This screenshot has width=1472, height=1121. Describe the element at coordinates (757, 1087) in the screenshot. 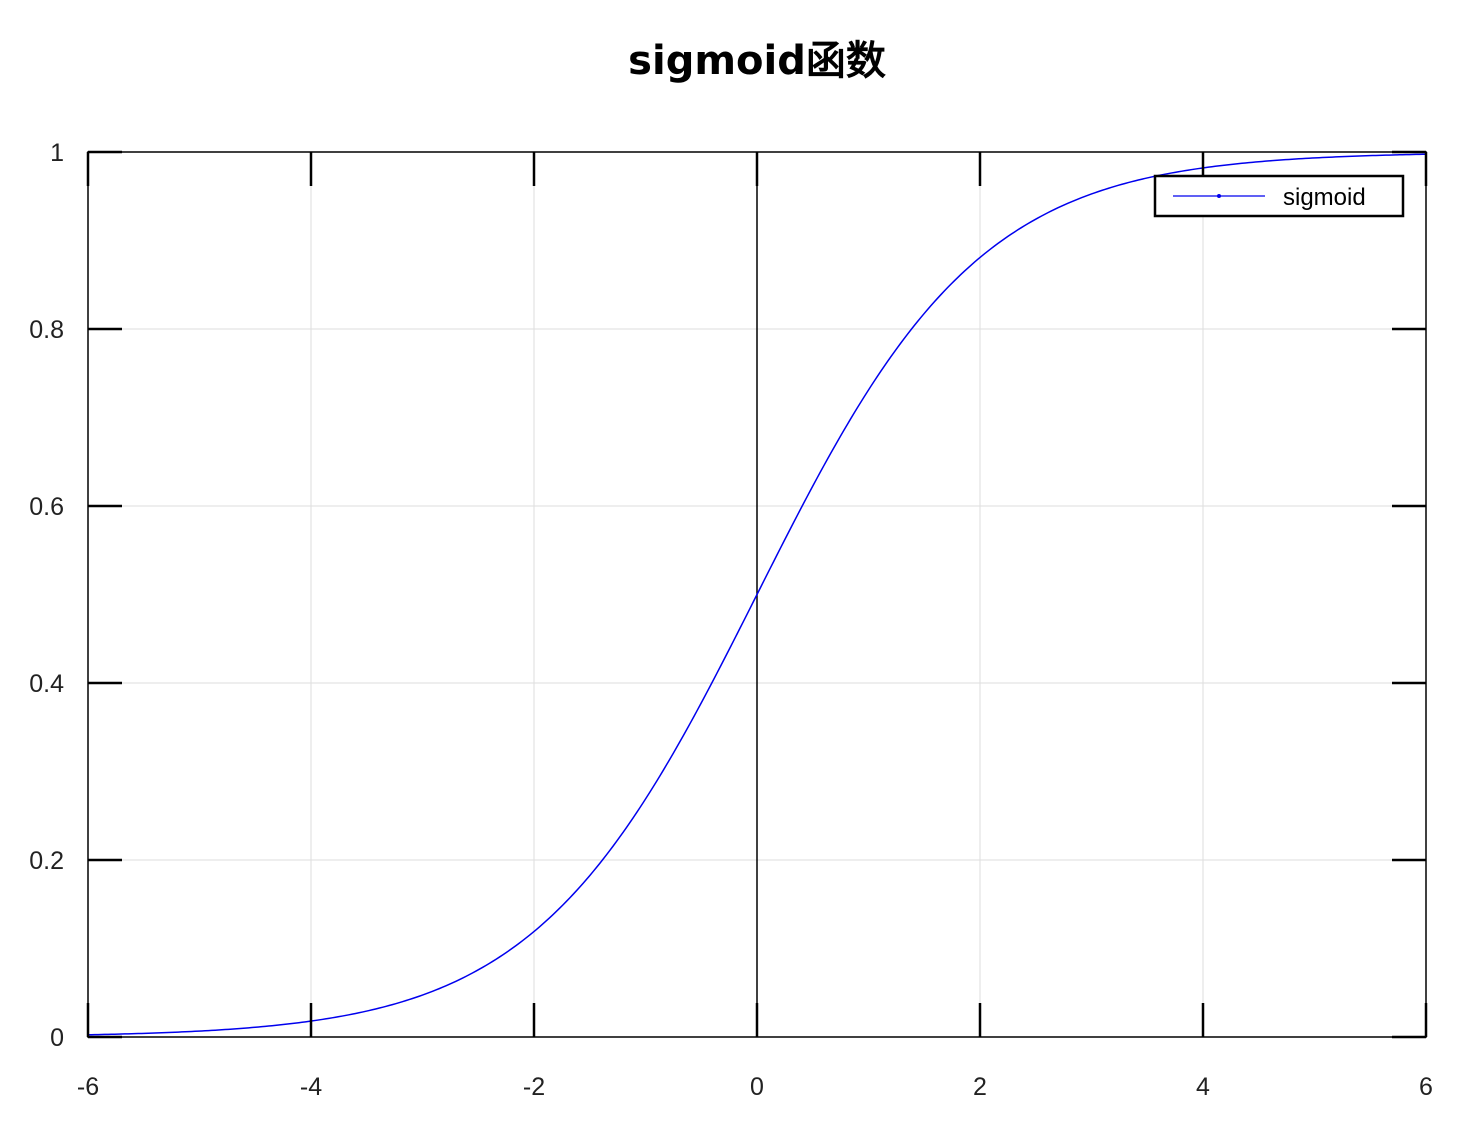

I see `x-tick-label: 0` at that location.